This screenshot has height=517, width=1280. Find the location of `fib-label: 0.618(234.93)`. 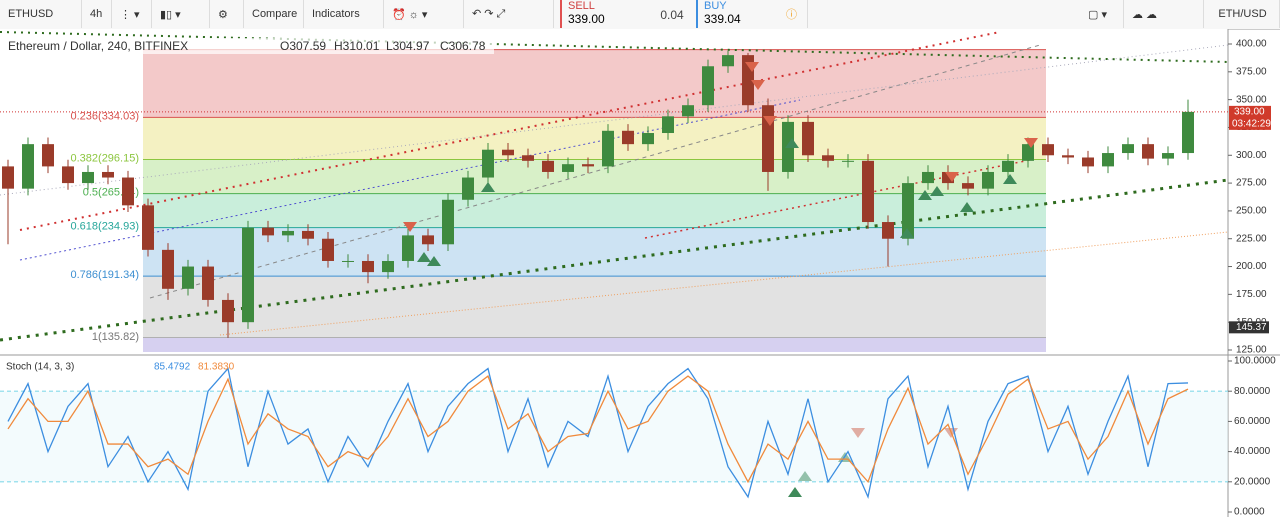

fib-label: 0.618(234.93) is located at coordinates (105, 227).